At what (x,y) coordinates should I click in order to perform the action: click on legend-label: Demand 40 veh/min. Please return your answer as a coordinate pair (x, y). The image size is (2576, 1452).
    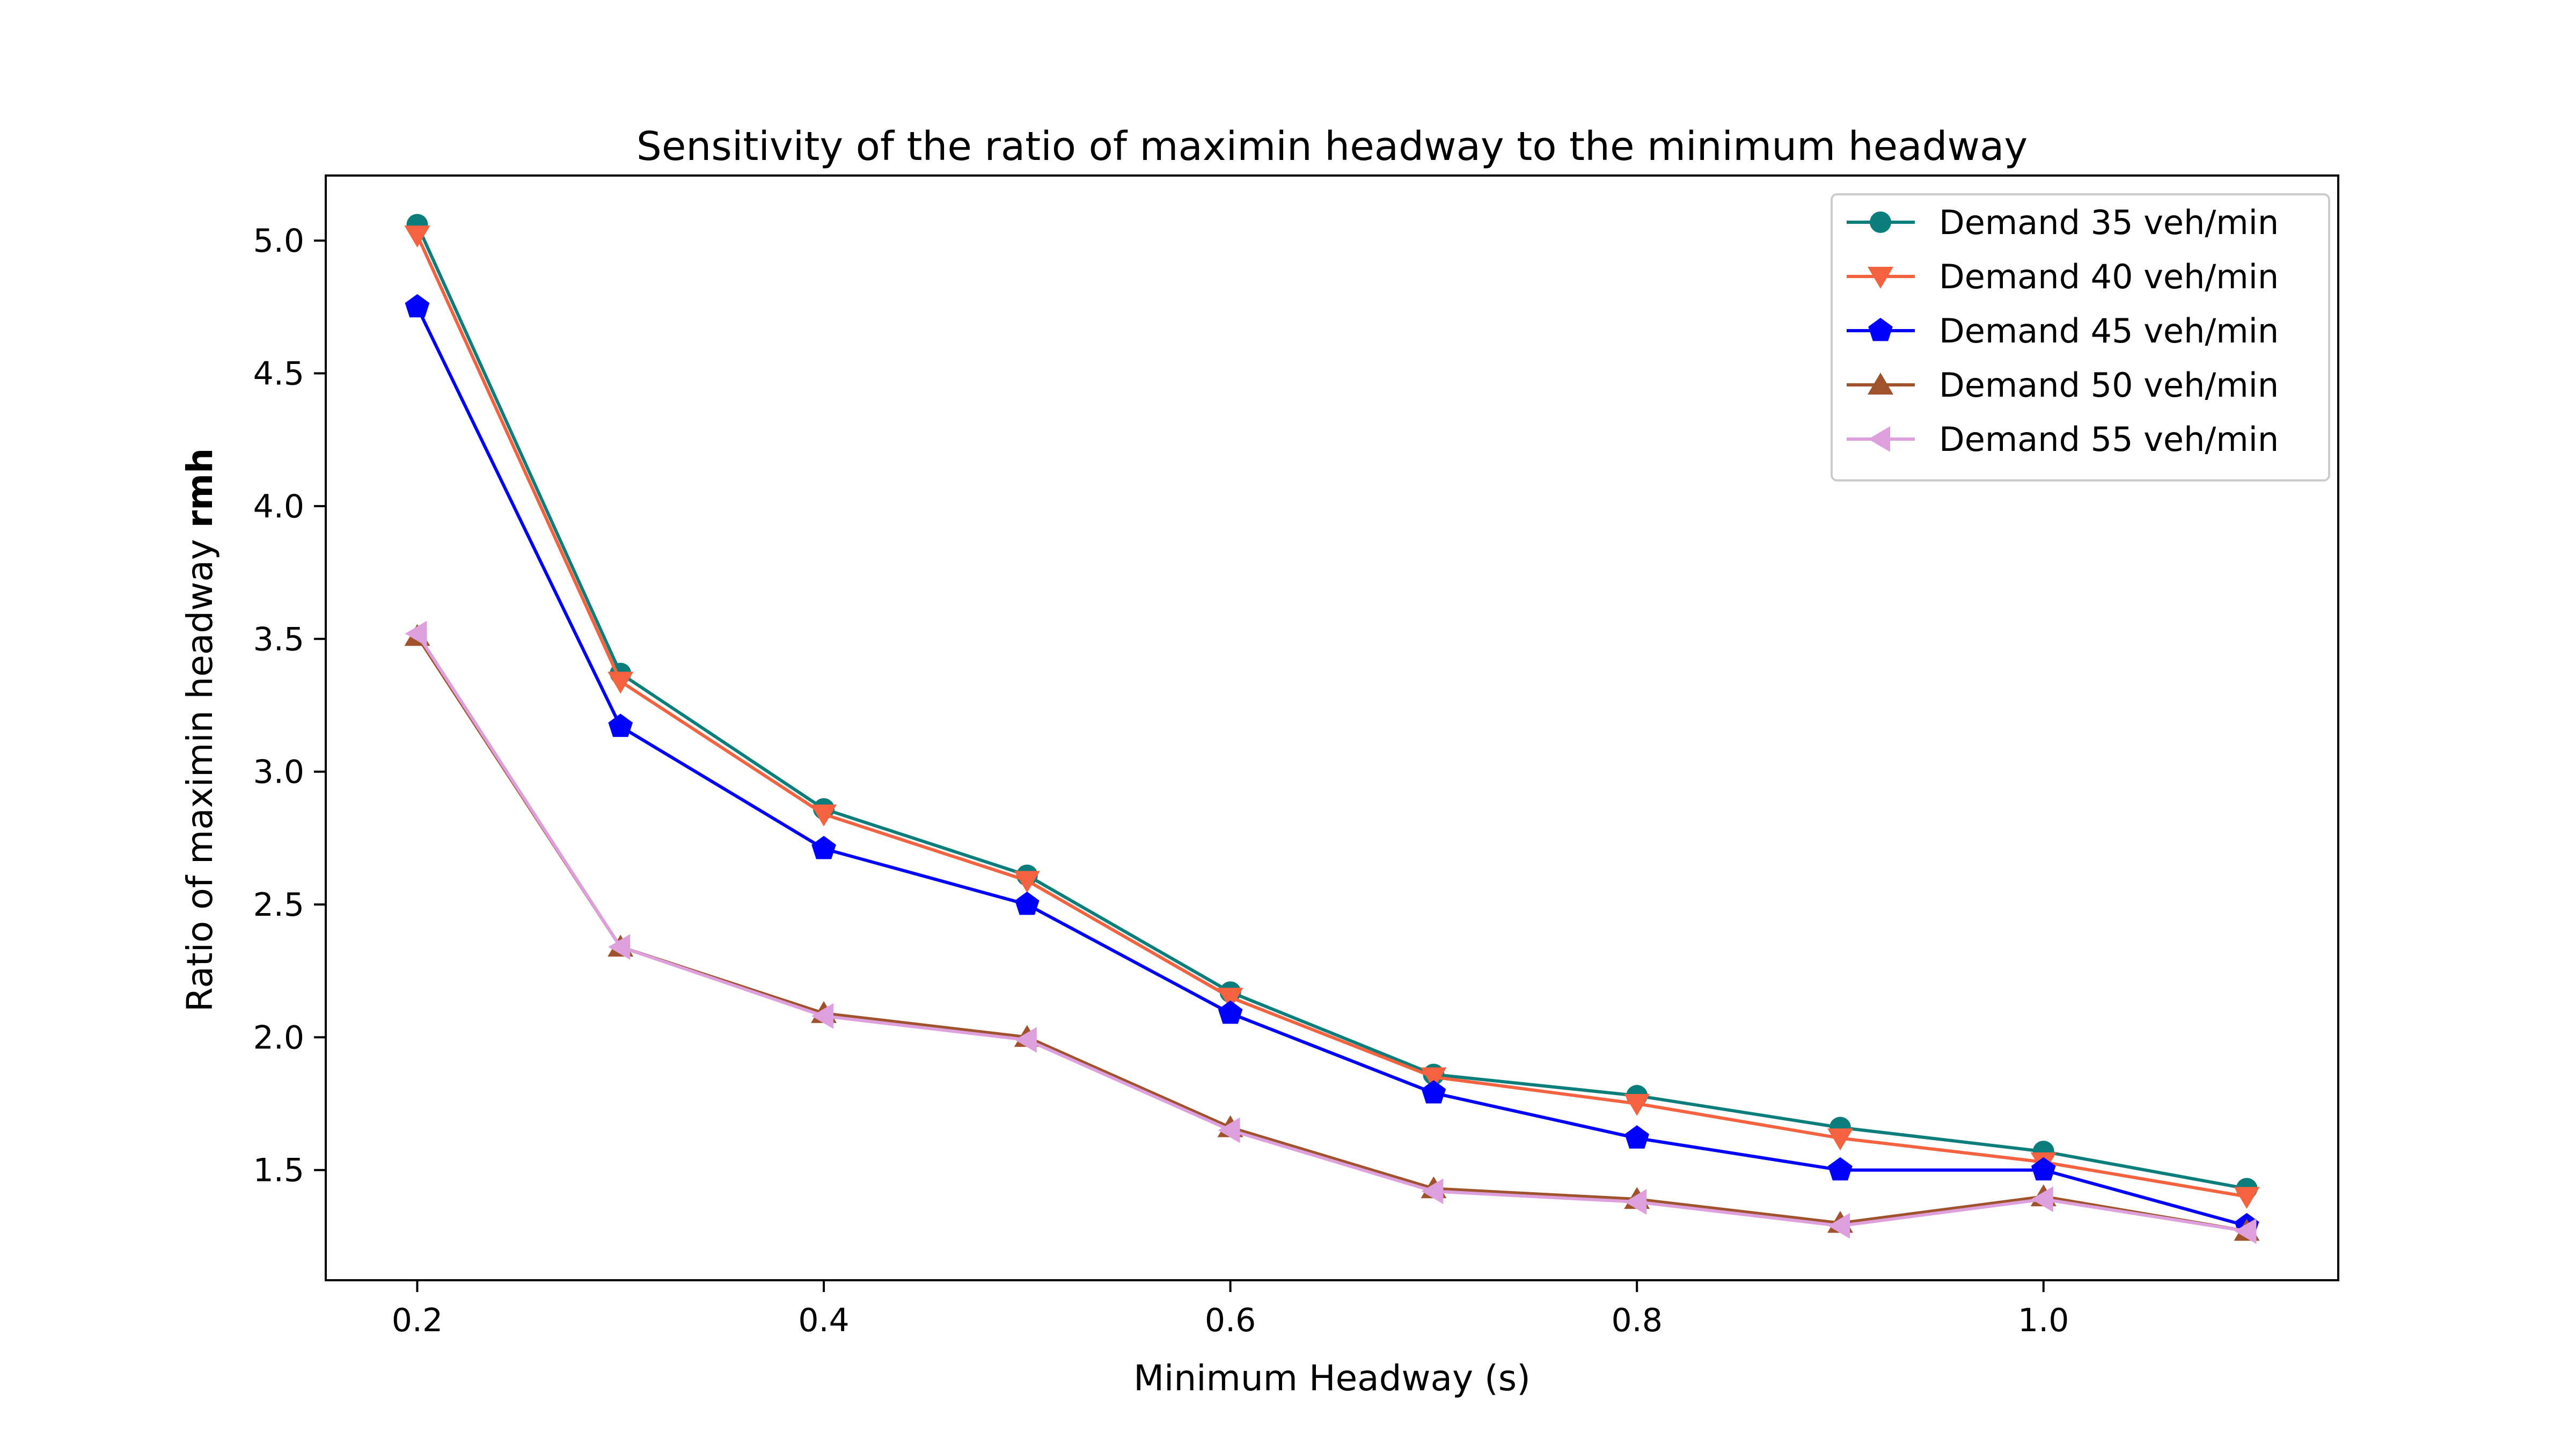
    Looking at the image, I should click on (2109, 276).